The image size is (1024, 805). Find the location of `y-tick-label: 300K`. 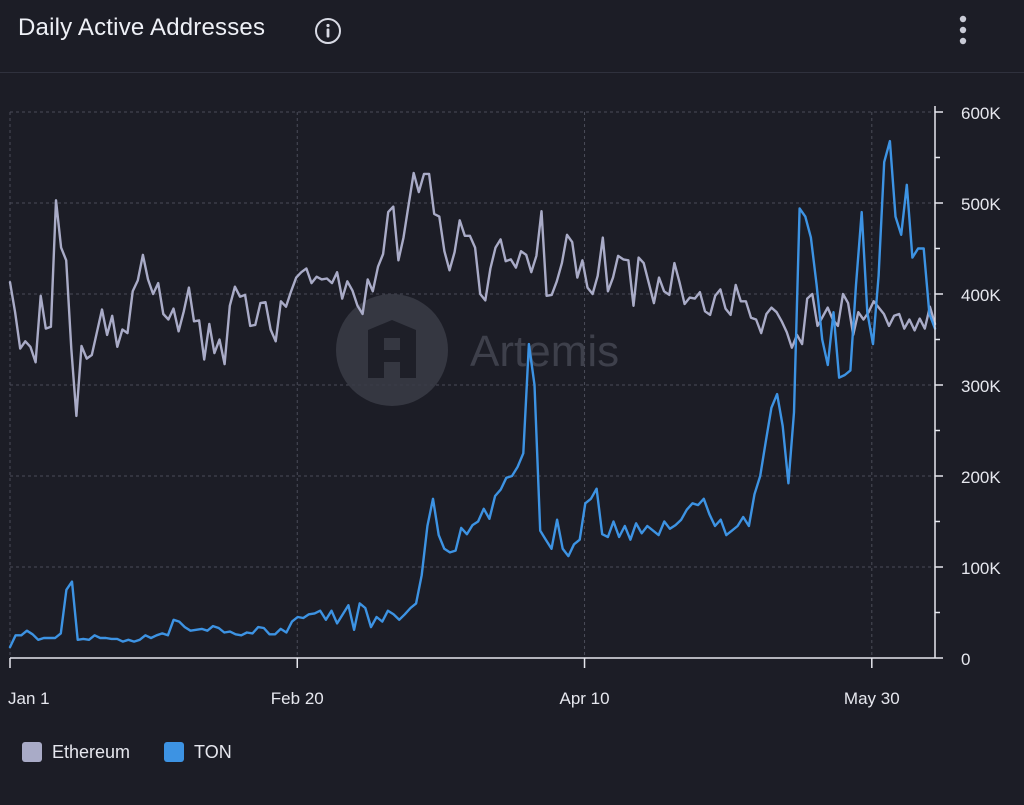

y-tick-label: 300K is located at coordinates (981, 386).